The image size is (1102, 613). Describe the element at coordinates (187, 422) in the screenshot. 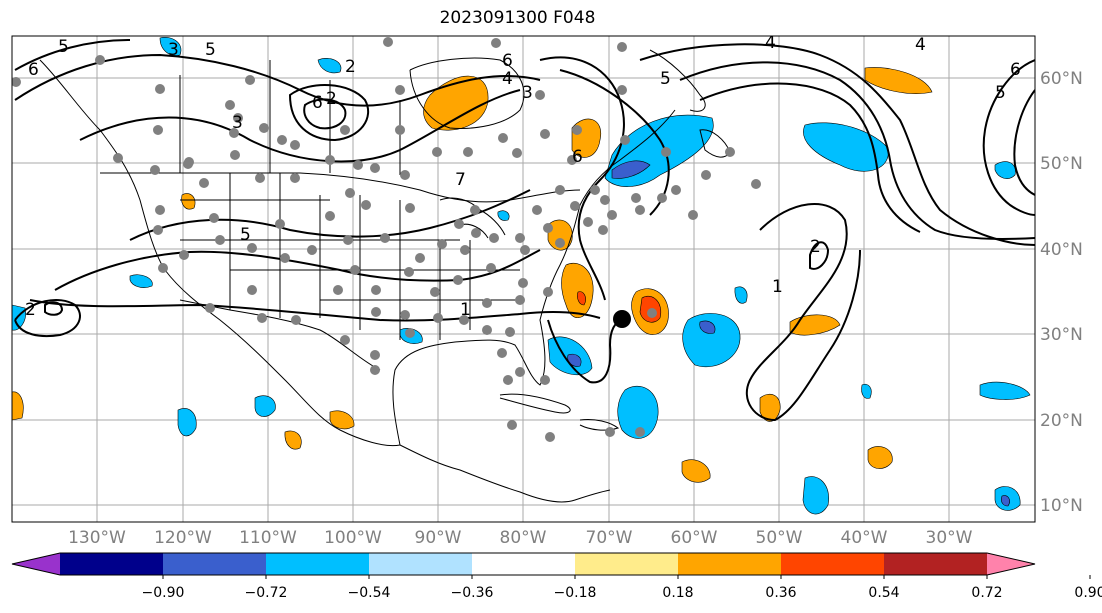

I see `blue-shade-eastpac` at that location.